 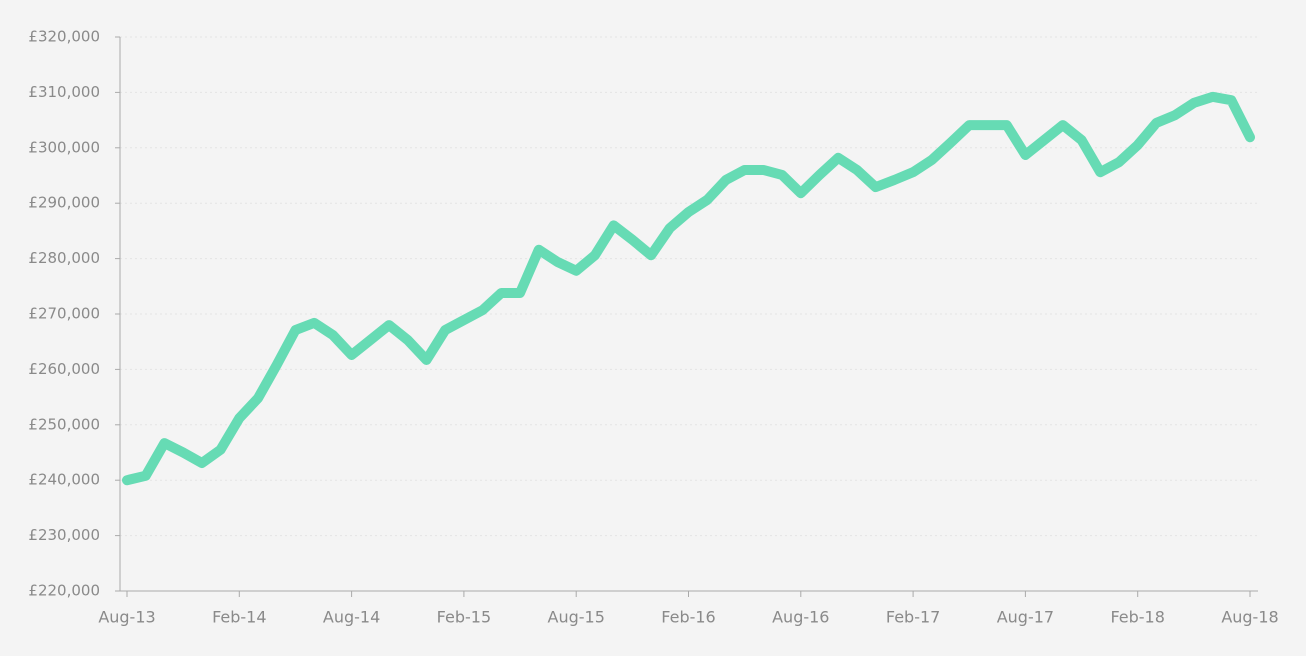 I want to click on y-tick-label: £230,000, so click(x=64, y=535).